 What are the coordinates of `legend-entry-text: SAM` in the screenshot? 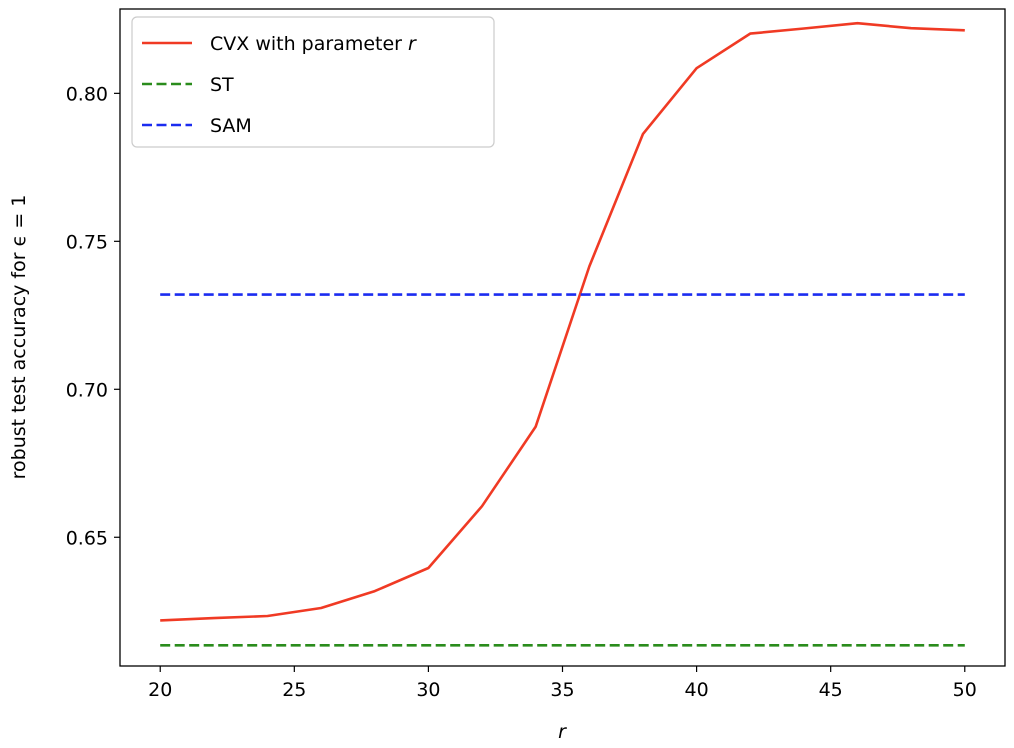 It's located at (231, 126).